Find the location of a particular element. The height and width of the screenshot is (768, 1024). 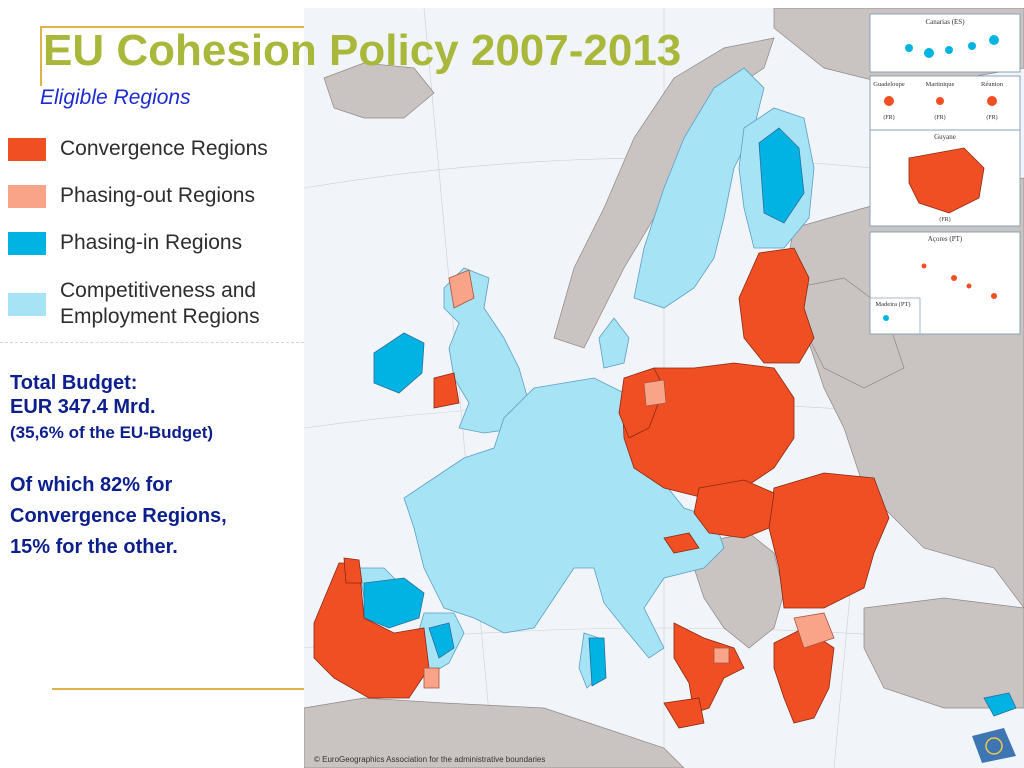

region-baltics is located at coordinates (776, 305).